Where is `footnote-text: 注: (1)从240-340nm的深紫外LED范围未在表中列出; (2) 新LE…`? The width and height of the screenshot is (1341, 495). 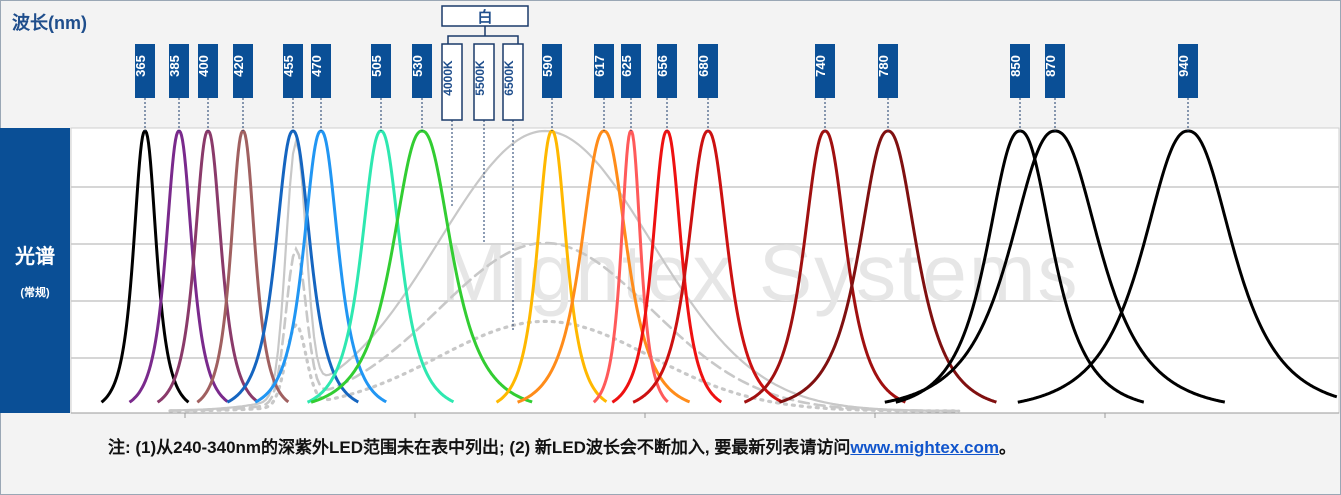 footnote-text: 注: (1)从240-340nm的深紫外LED范围未在表中列出; (2) 新LE… is located at coordinates (479, 447).